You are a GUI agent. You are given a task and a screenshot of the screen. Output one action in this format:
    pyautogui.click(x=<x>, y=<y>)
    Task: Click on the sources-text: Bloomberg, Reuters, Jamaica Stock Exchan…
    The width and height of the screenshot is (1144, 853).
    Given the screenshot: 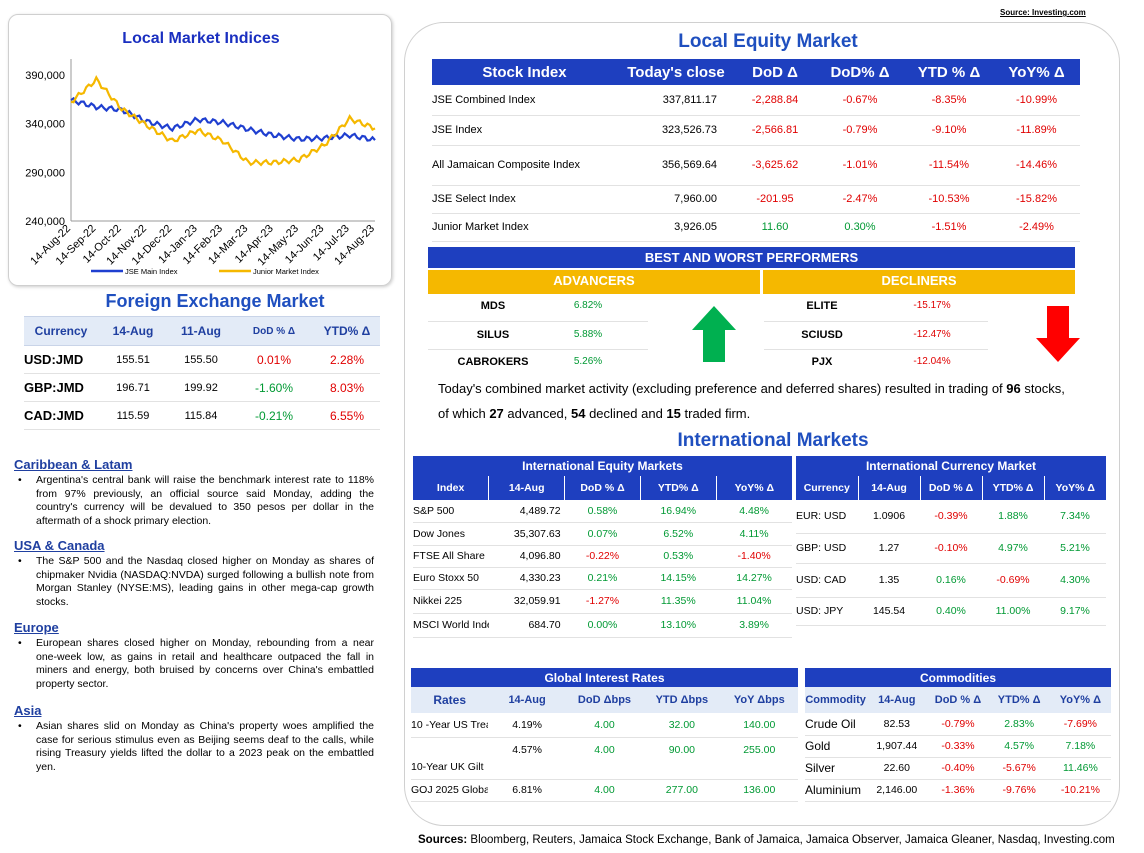 What is the action you would take?
    pyautogui.click(x=791, y=840)
    